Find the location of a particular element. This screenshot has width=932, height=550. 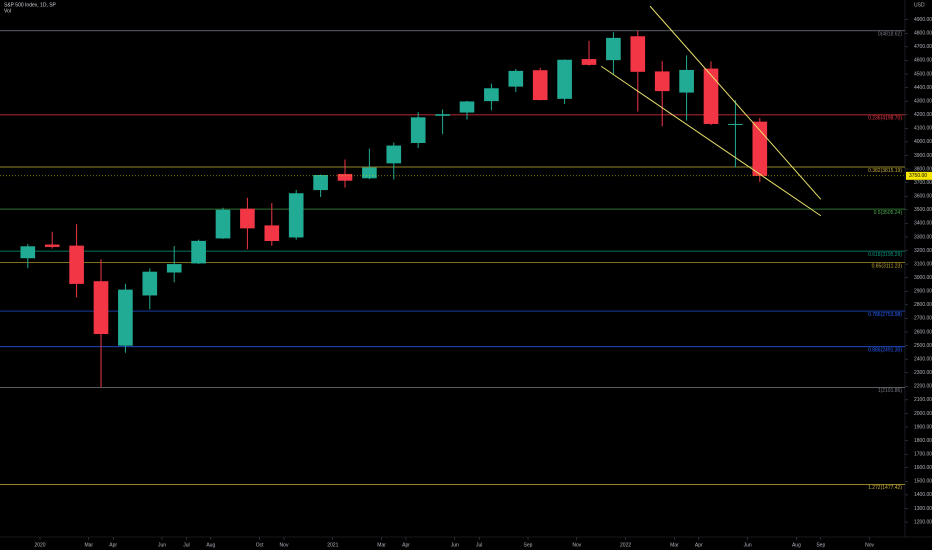

y-tick-label: 1200.00 is located at coordinates (923, 522).